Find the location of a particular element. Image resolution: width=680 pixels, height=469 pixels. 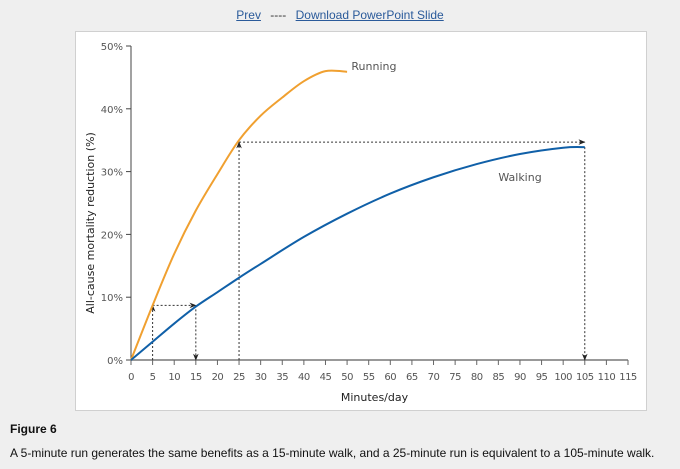

y-tick-label: 0% is located at coordinates (115, 361).